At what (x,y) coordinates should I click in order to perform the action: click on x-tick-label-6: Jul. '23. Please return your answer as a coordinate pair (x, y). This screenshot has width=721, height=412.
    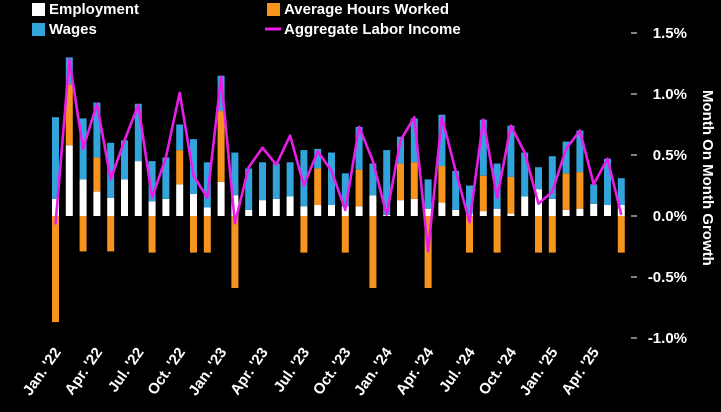
    Looking at the image, I should click on (291, 370).